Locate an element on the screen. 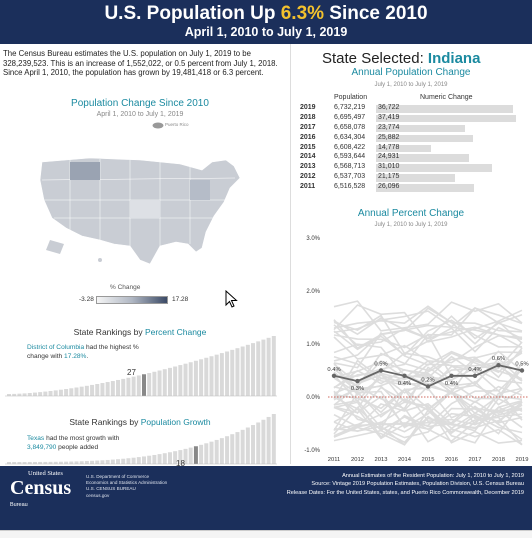  pop-row: 2012 6,537,703 21,175 is located at coordinates (412, 178).